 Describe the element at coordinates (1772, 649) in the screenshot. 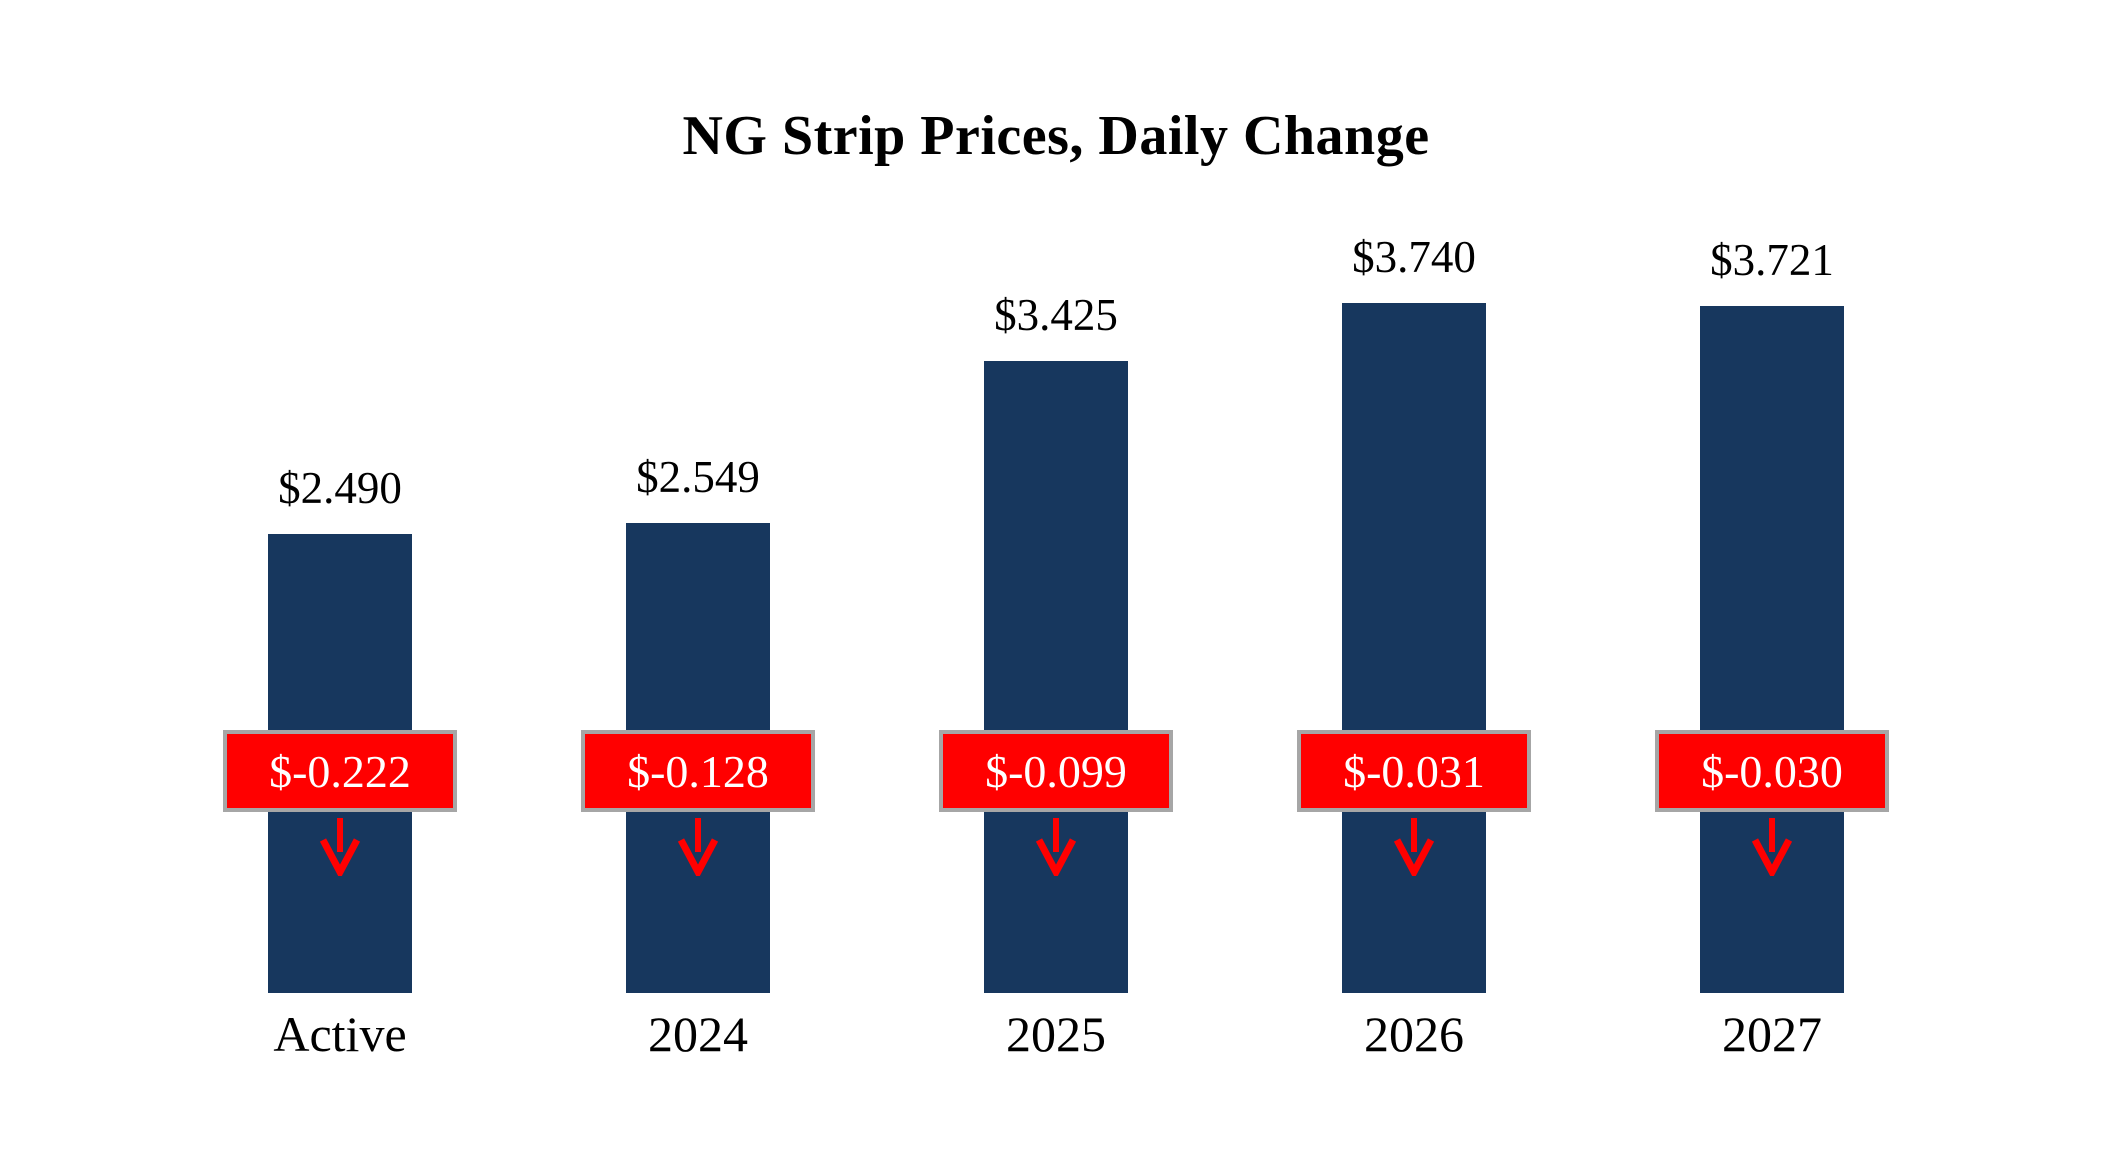

I see `bar-2027` at that location.